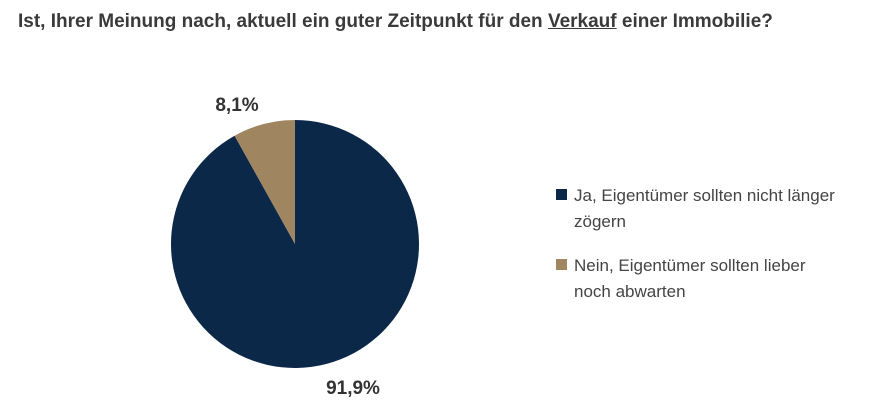  Describe the element at coordinates (582, 21) in the screenshot. I see `chart-title-underlined-word: Verkauf` at that location.